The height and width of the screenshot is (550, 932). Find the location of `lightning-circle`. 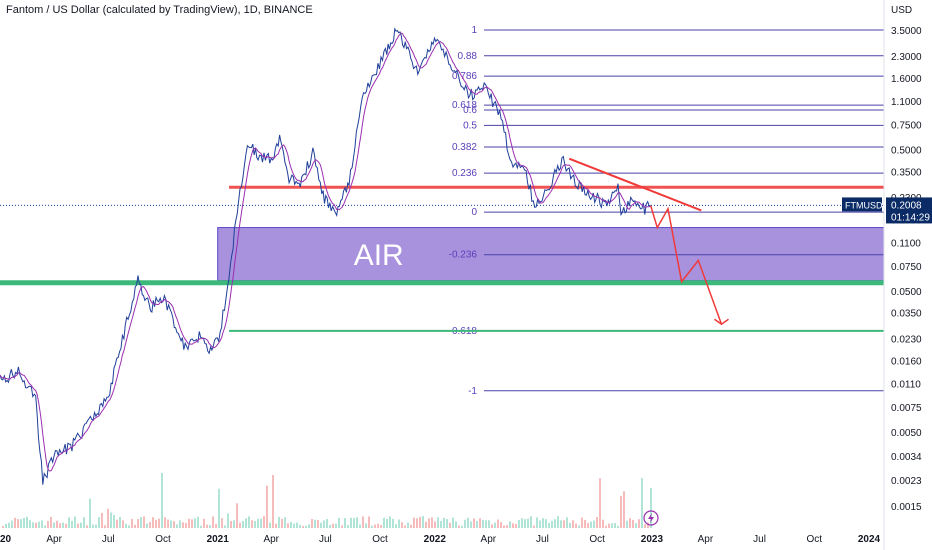

lightning-circle is located at coordinates (651, 518).